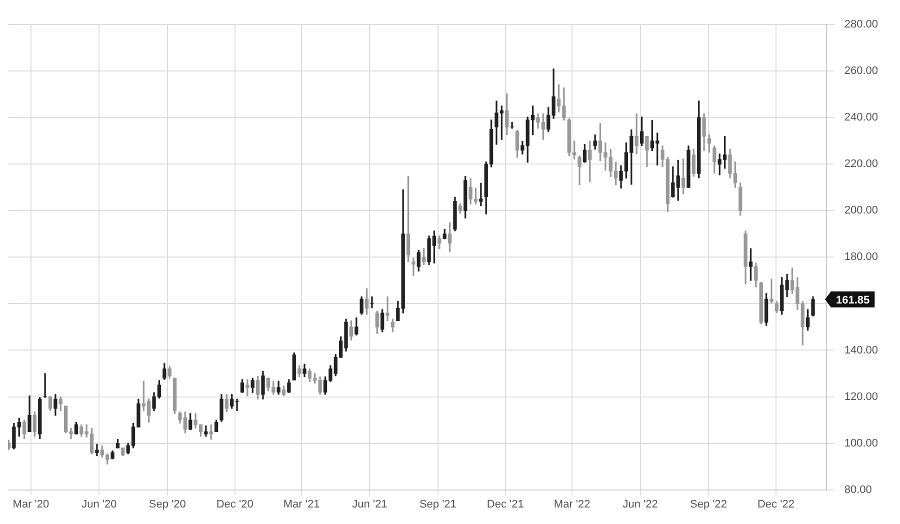  What do you see at coordinates (167, 504) in the screenshot?
I see `x-tick-label: Sep '20` at bounding box center [167, 504].